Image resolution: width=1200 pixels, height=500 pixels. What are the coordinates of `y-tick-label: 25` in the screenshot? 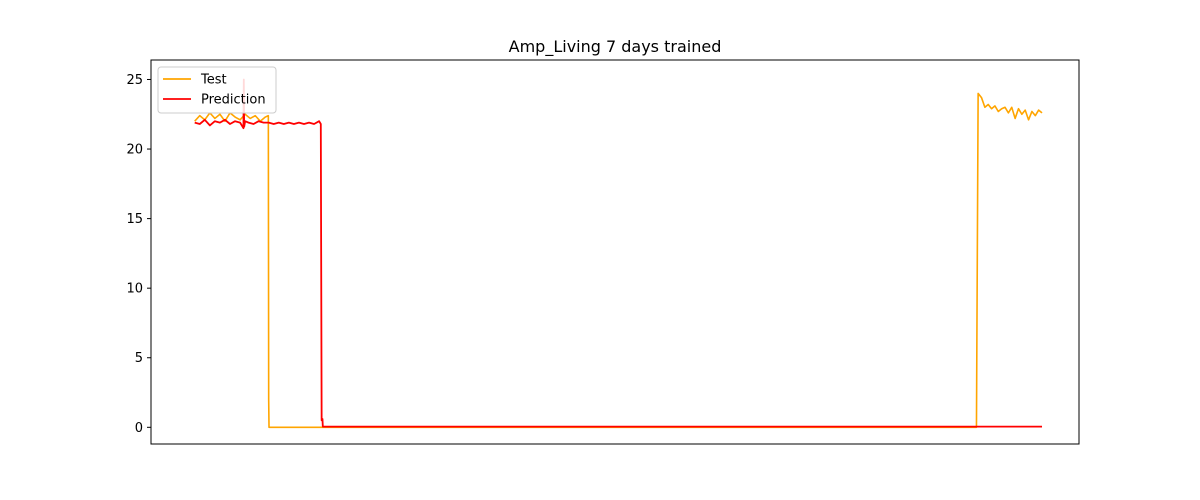 It's located at (134, 80).